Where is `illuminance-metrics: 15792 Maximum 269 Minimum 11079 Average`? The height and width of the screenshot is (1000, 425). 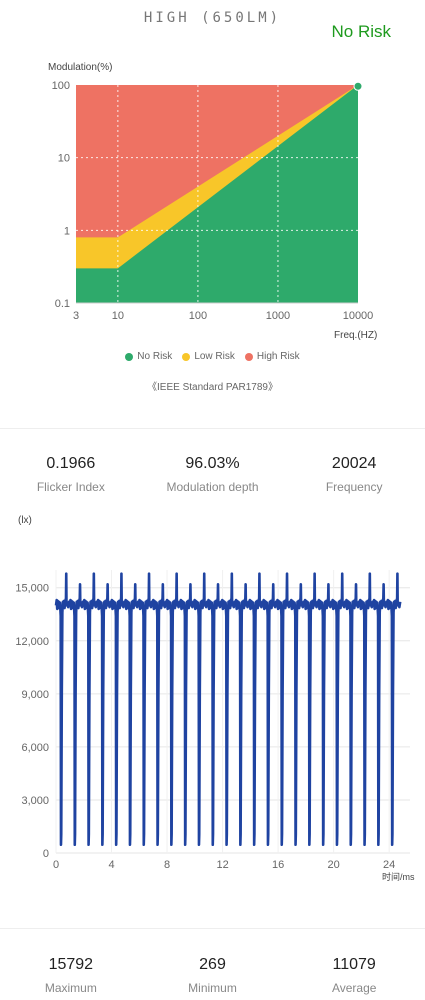
illuminance-metrics: 15792 Maximum 269 Minimum 11079 Average is located at coordinates (212, 975).